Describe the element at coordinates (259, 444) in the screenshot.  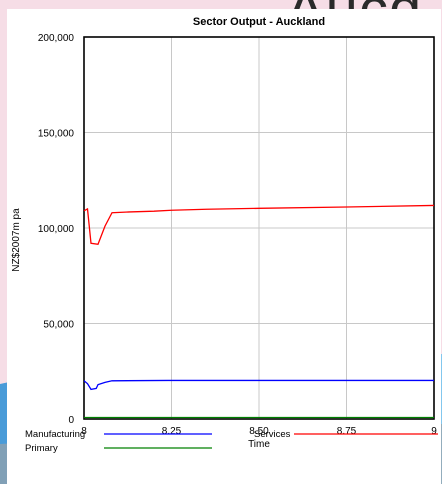
I see `x-axis-label: Time` at that location.